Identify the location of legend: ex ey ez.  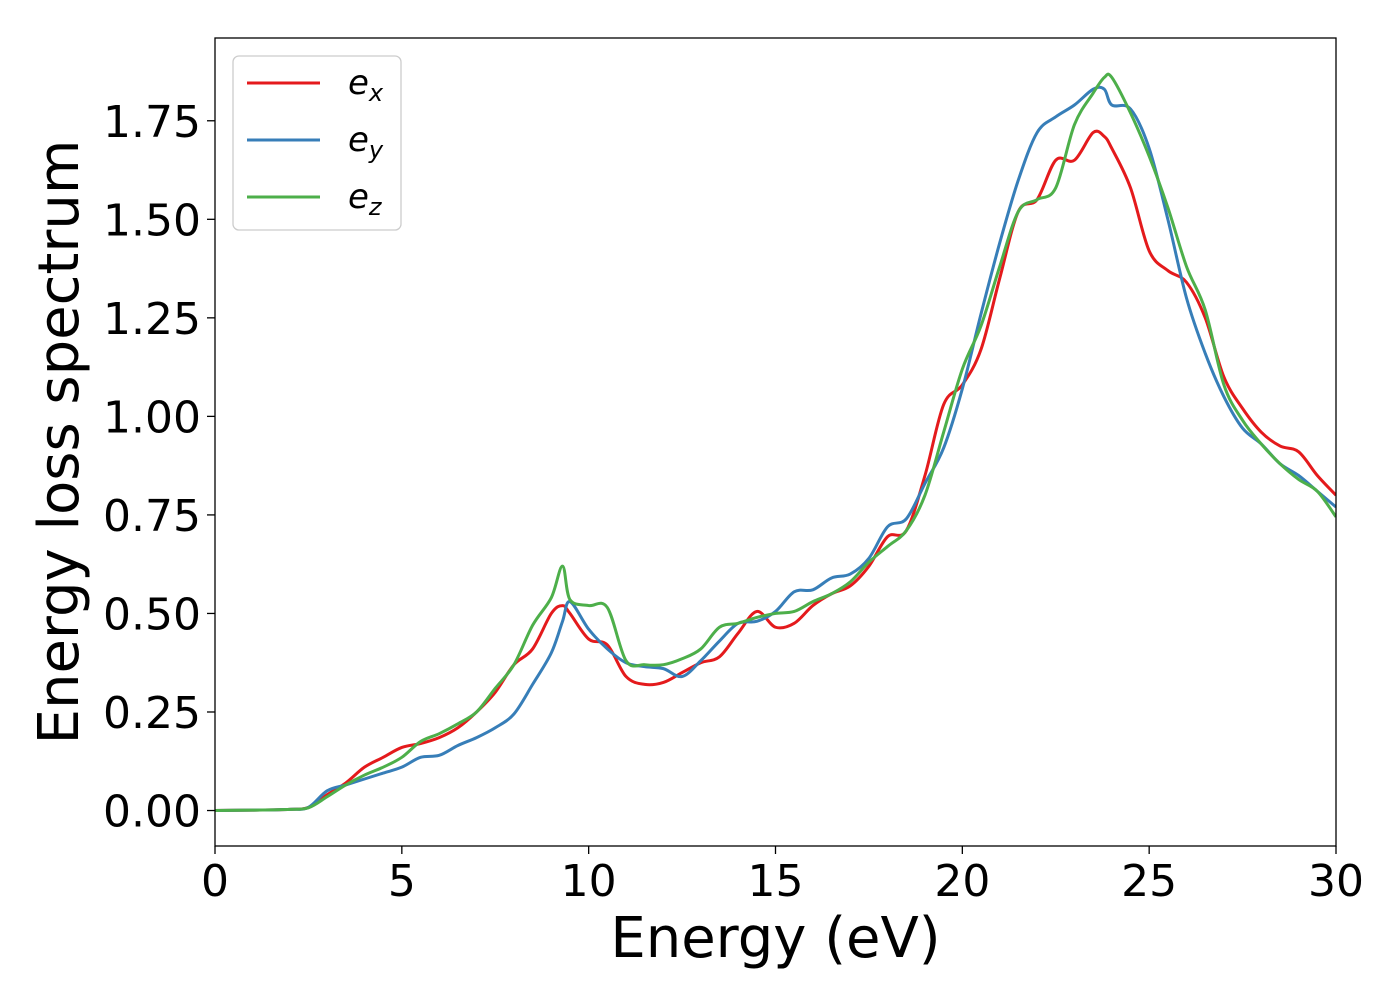
(317, 143).